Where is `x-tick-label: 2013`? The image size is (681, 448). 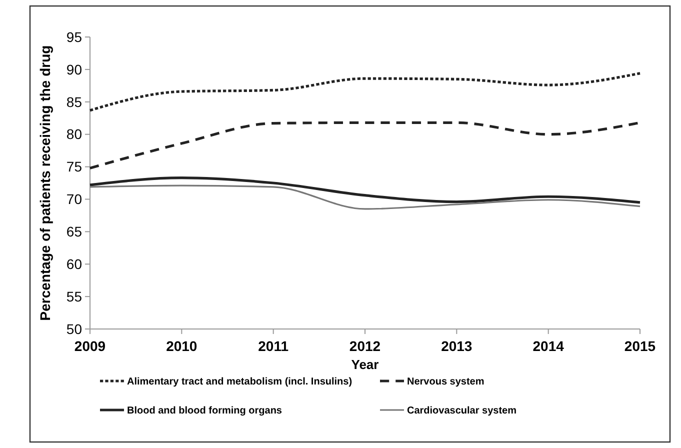 x-tick-label: 2013 is located at coordinates (456, 346).